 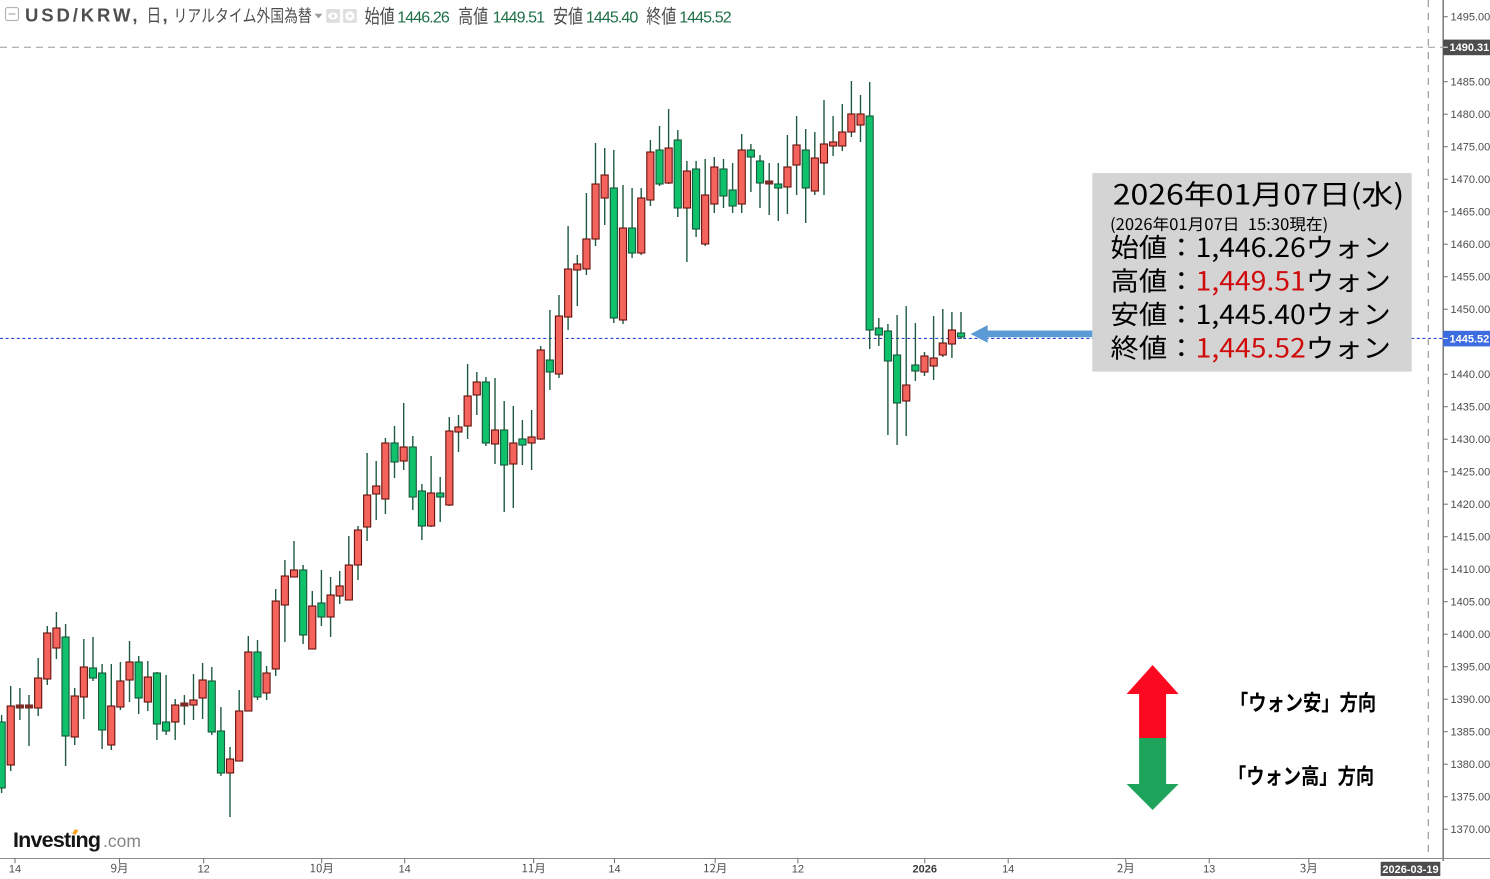 I want to click on svg-text: 1435.00, so click(x=1470, y=408).